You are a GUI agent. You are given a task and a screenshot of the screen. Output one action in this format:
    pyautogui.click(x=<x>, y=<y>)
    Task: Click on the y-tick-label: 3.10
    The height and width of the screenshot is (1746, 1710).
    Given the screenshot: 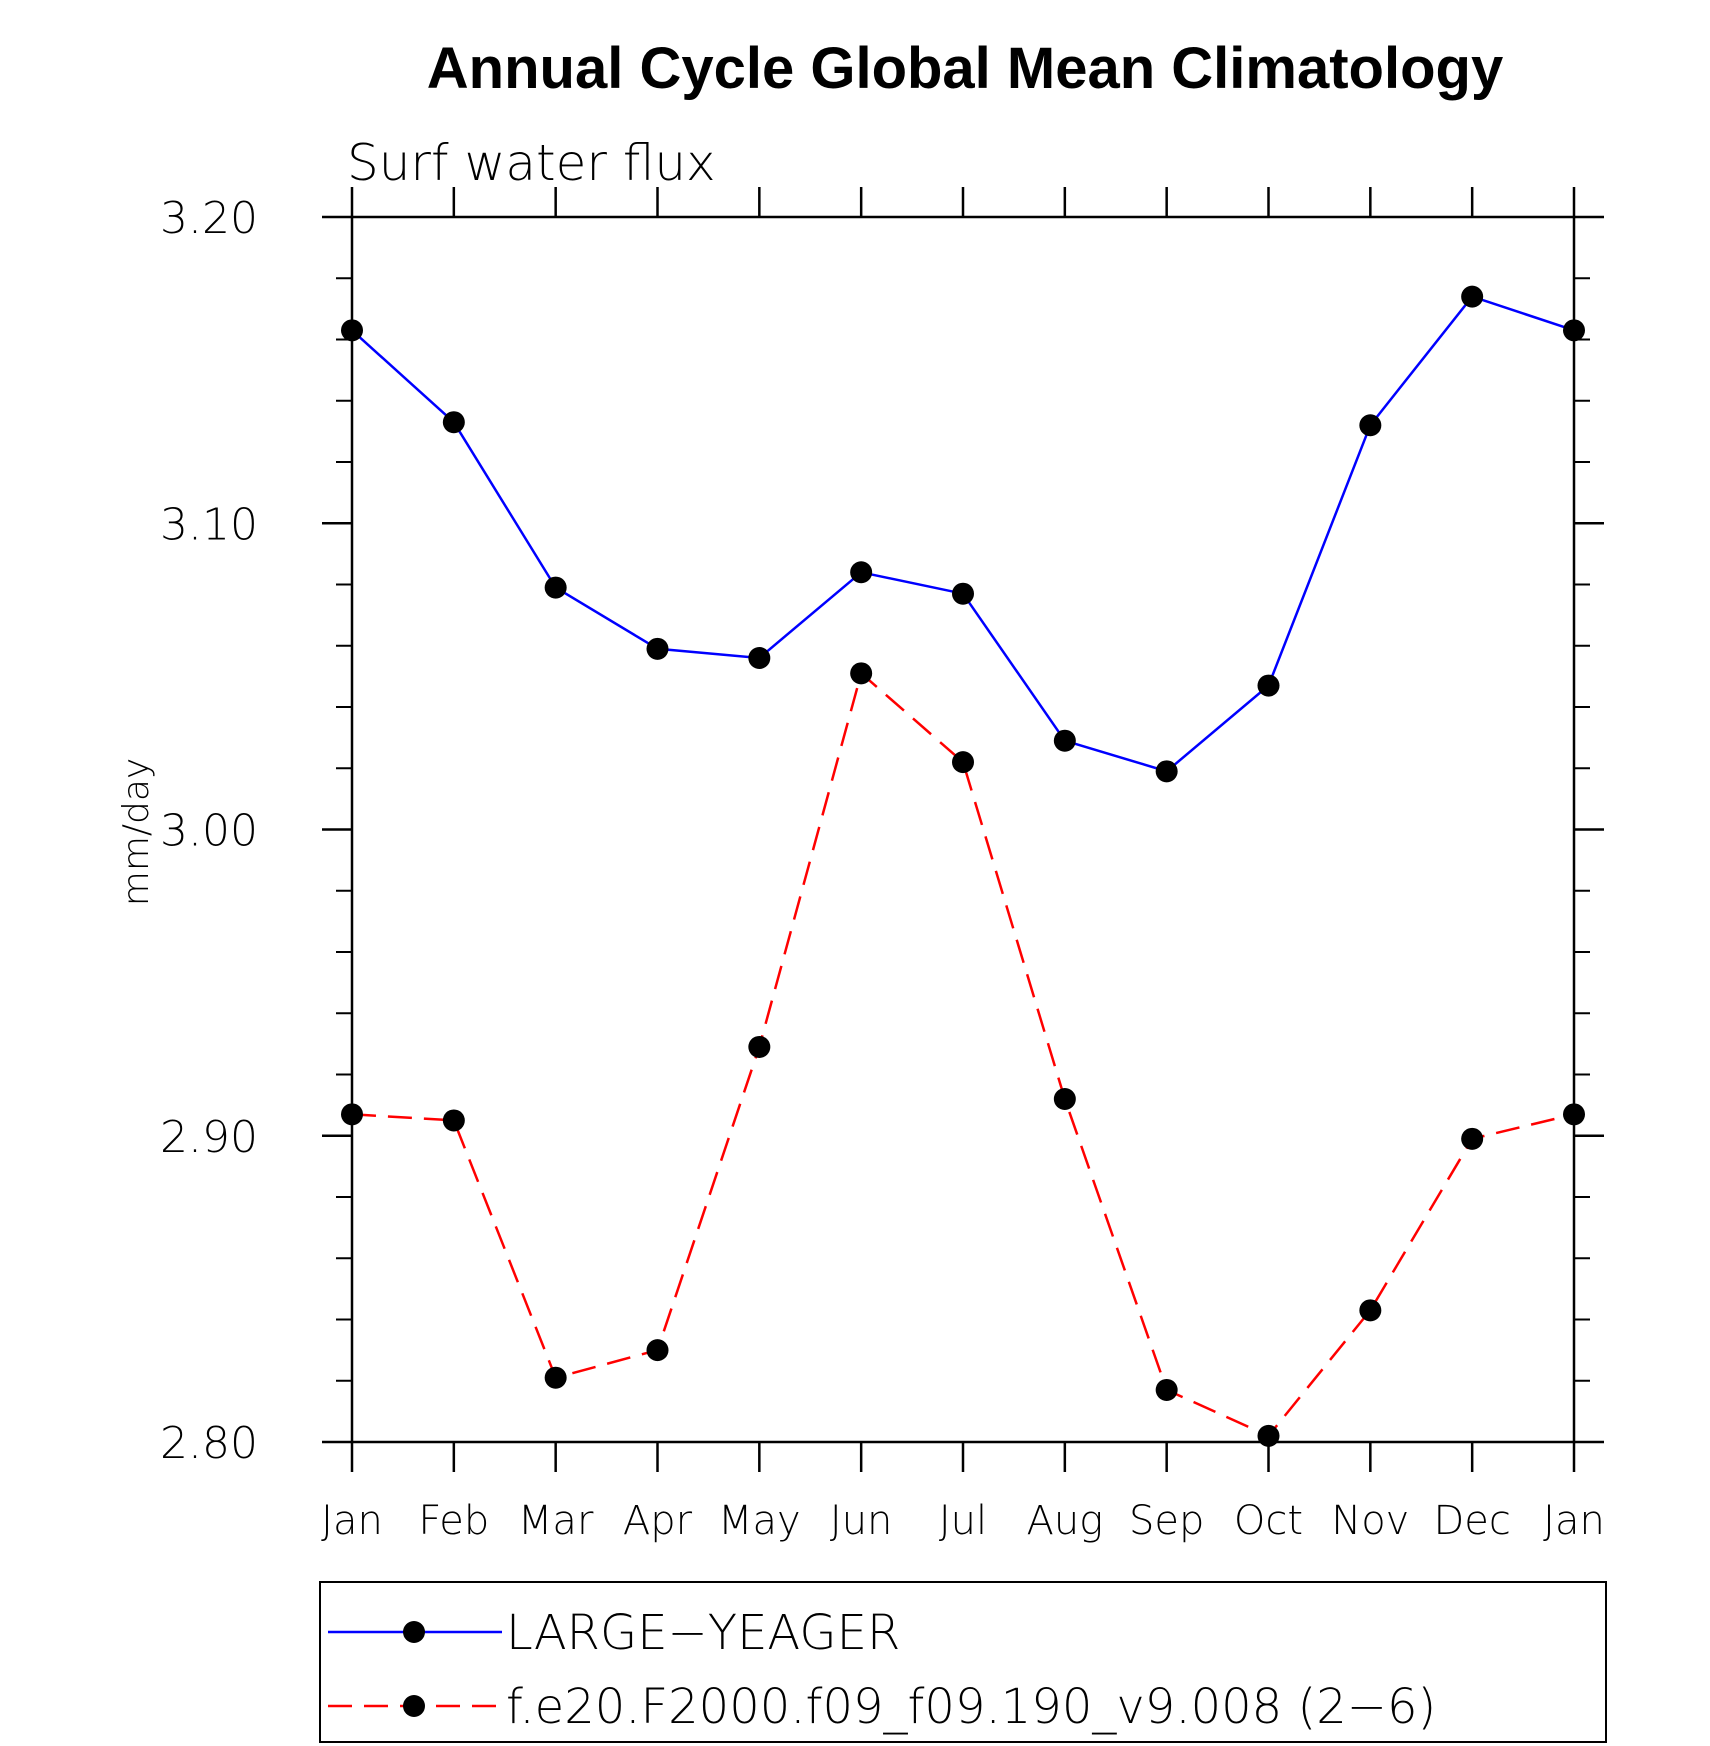 What is the action you would take?
    pyautogui.click(x=209, y=524)
    